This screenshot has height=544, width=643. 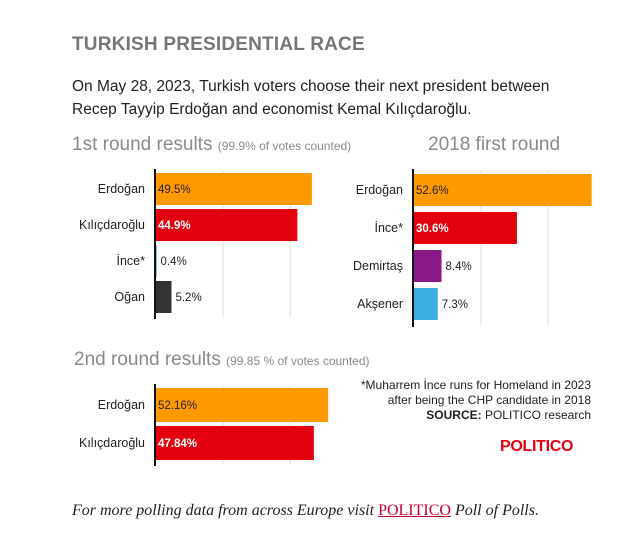 What do you see at coordinates (475, 385) in the screenshot?
I see `footnote-line-1: *Muharrem İnce runs for Homeland in 2023` at bounding box center [475, 385].